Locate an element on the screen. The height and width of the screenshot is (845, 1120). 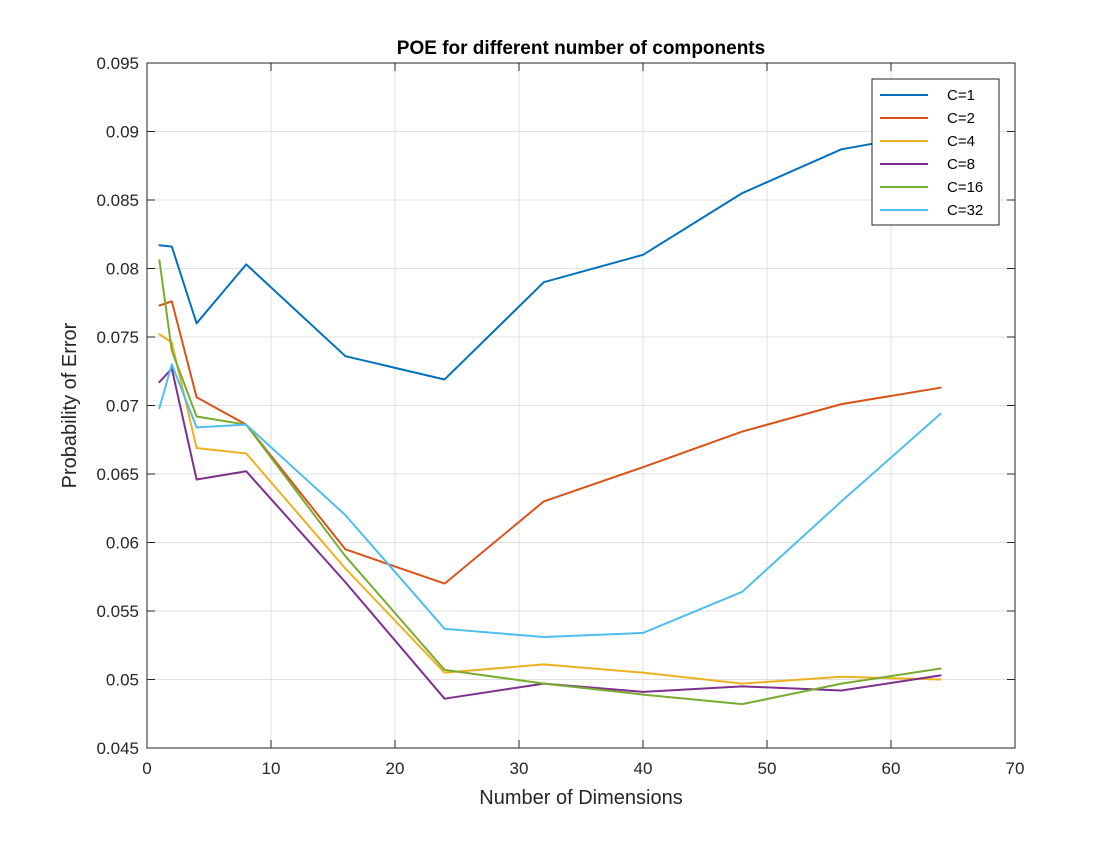
x-axis-label: Number of Dimensions is located at coordinates (580, 798).